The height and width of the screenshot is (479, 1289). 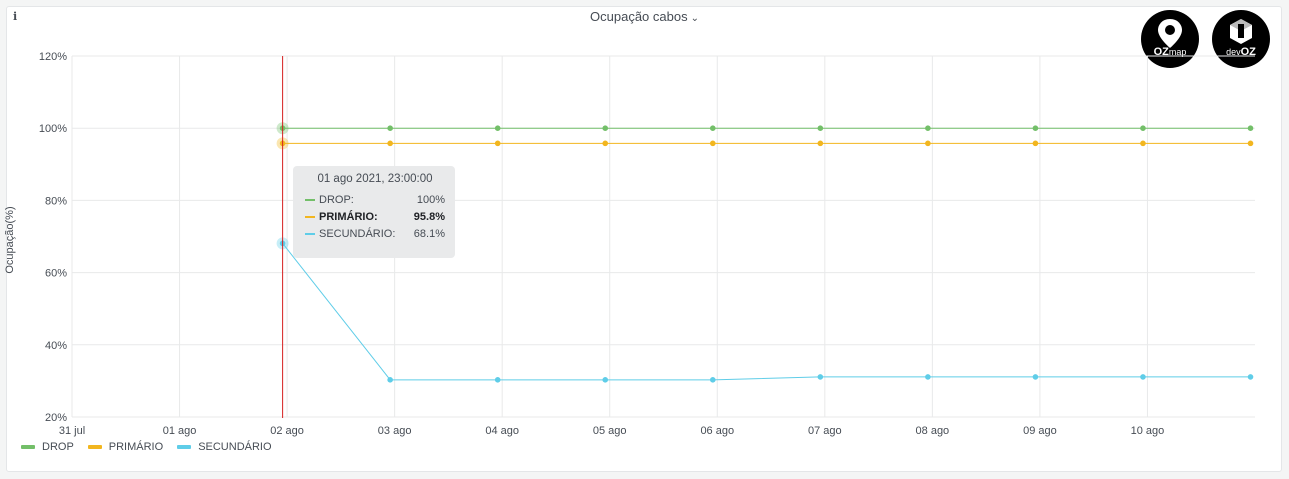 I want to click on map-pin-icon, so click(x=1170, y=33).